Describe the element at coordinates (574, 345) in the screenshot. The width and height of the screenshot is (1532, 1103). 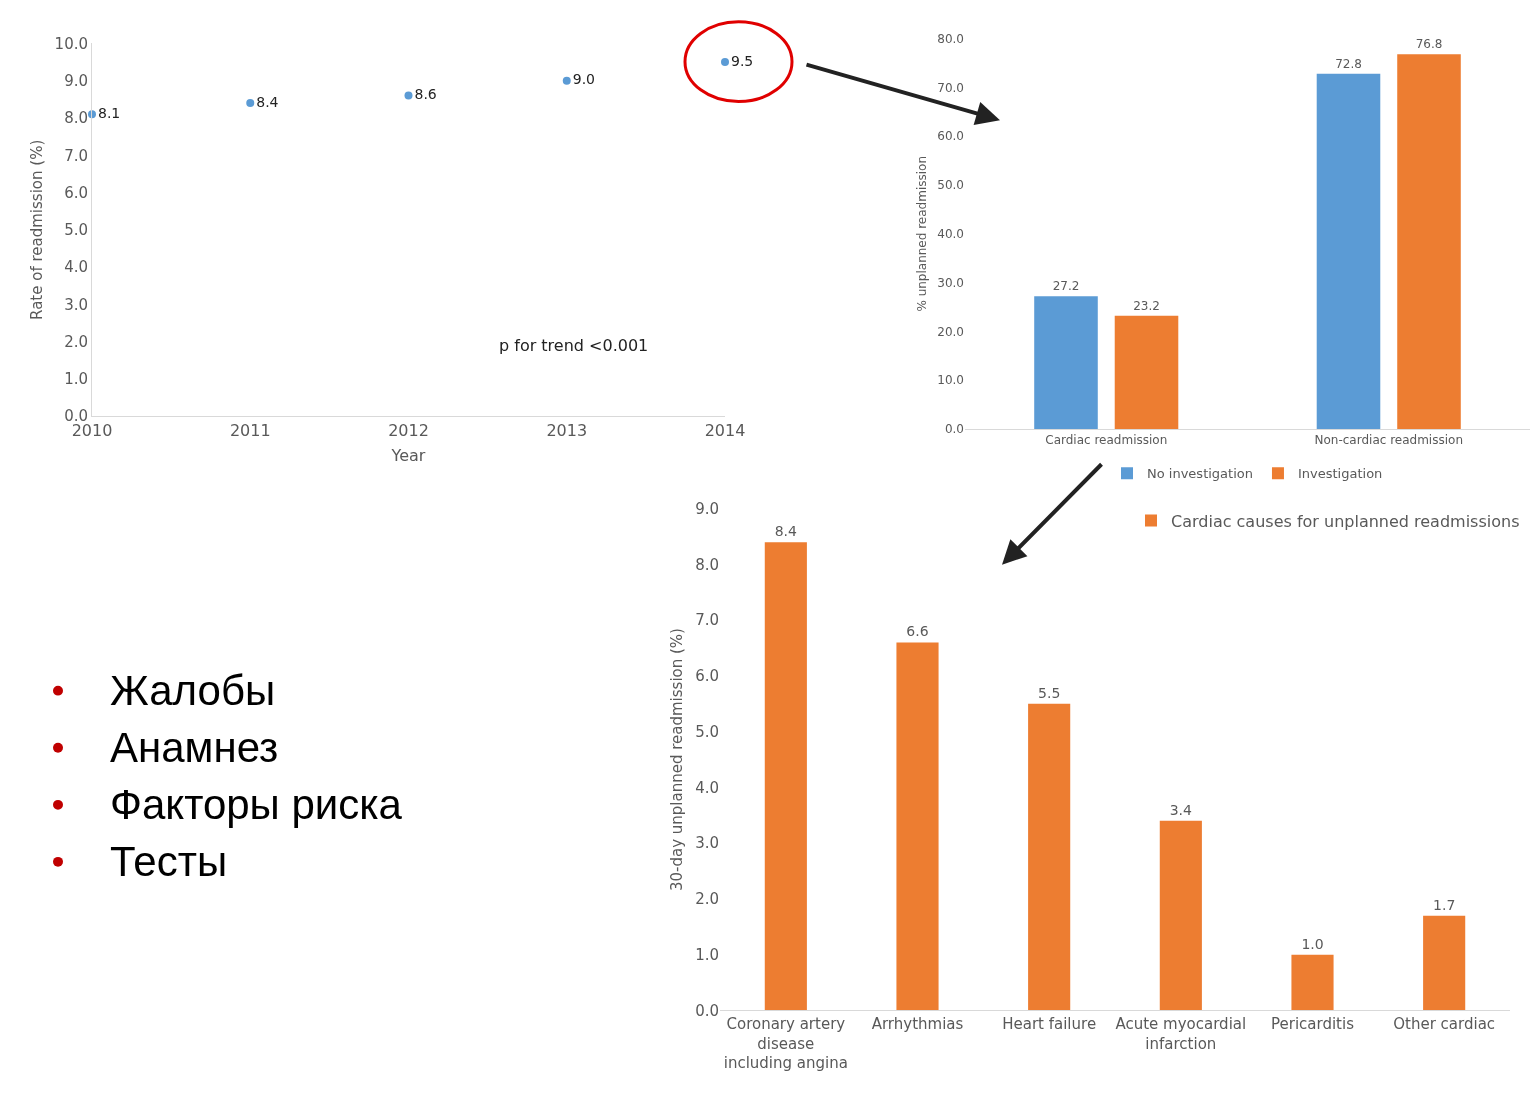
I see `annotation: p for trend <0.001` at that location.